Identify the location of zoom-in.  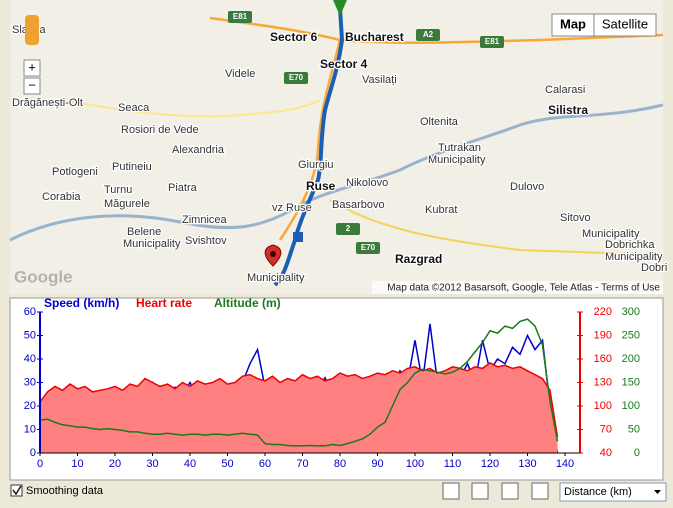
(32, 68).